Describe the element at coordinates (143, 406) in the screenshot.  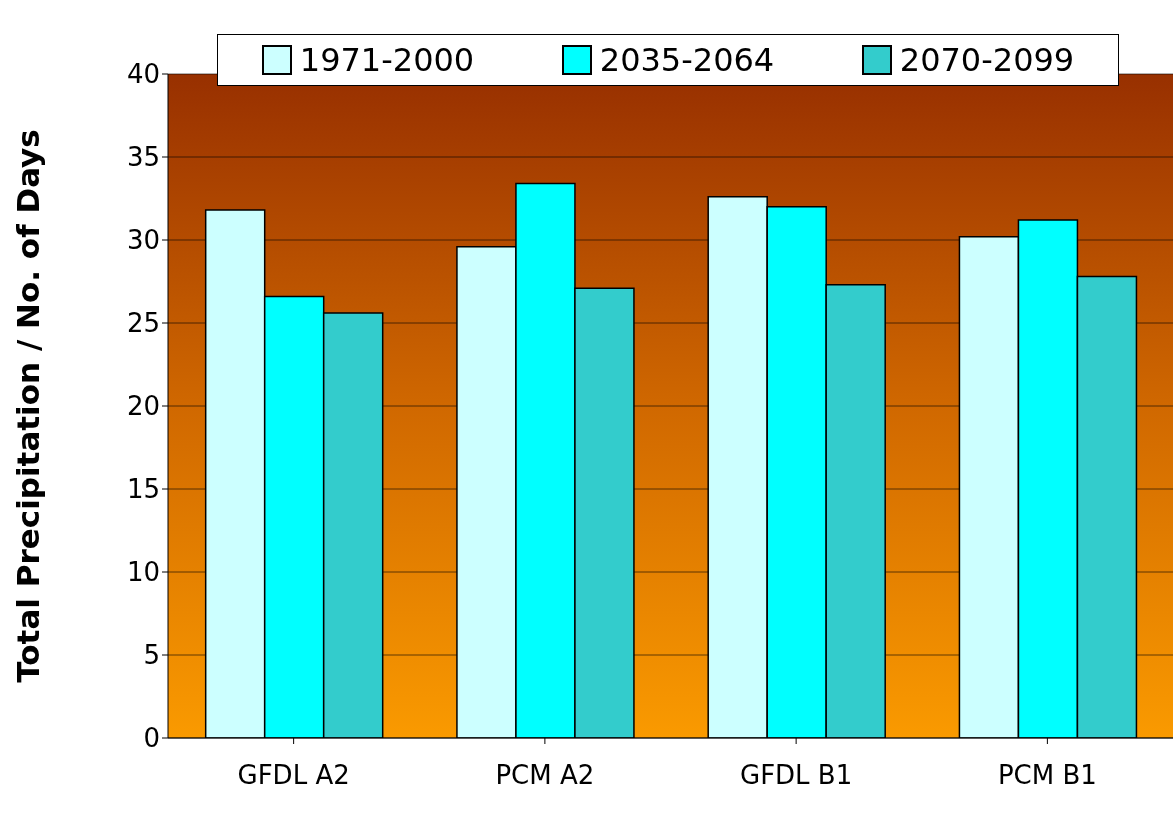
I see `y-tick-label: 20` at that location.